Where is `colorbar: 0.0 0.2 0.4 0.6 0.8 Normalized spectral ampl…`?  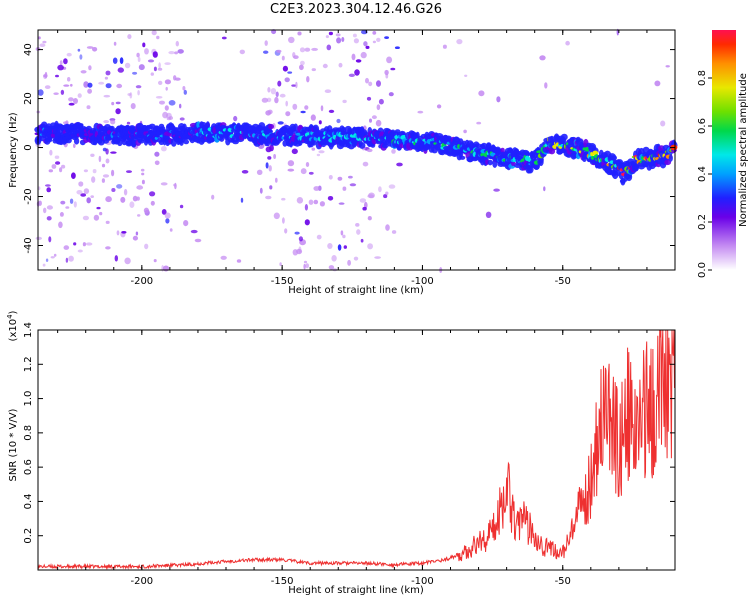
colorbar: 0.0 0.2 0.4 0.6 0.8 Normalized spectral ampl… is located at coordinates (723, 154).